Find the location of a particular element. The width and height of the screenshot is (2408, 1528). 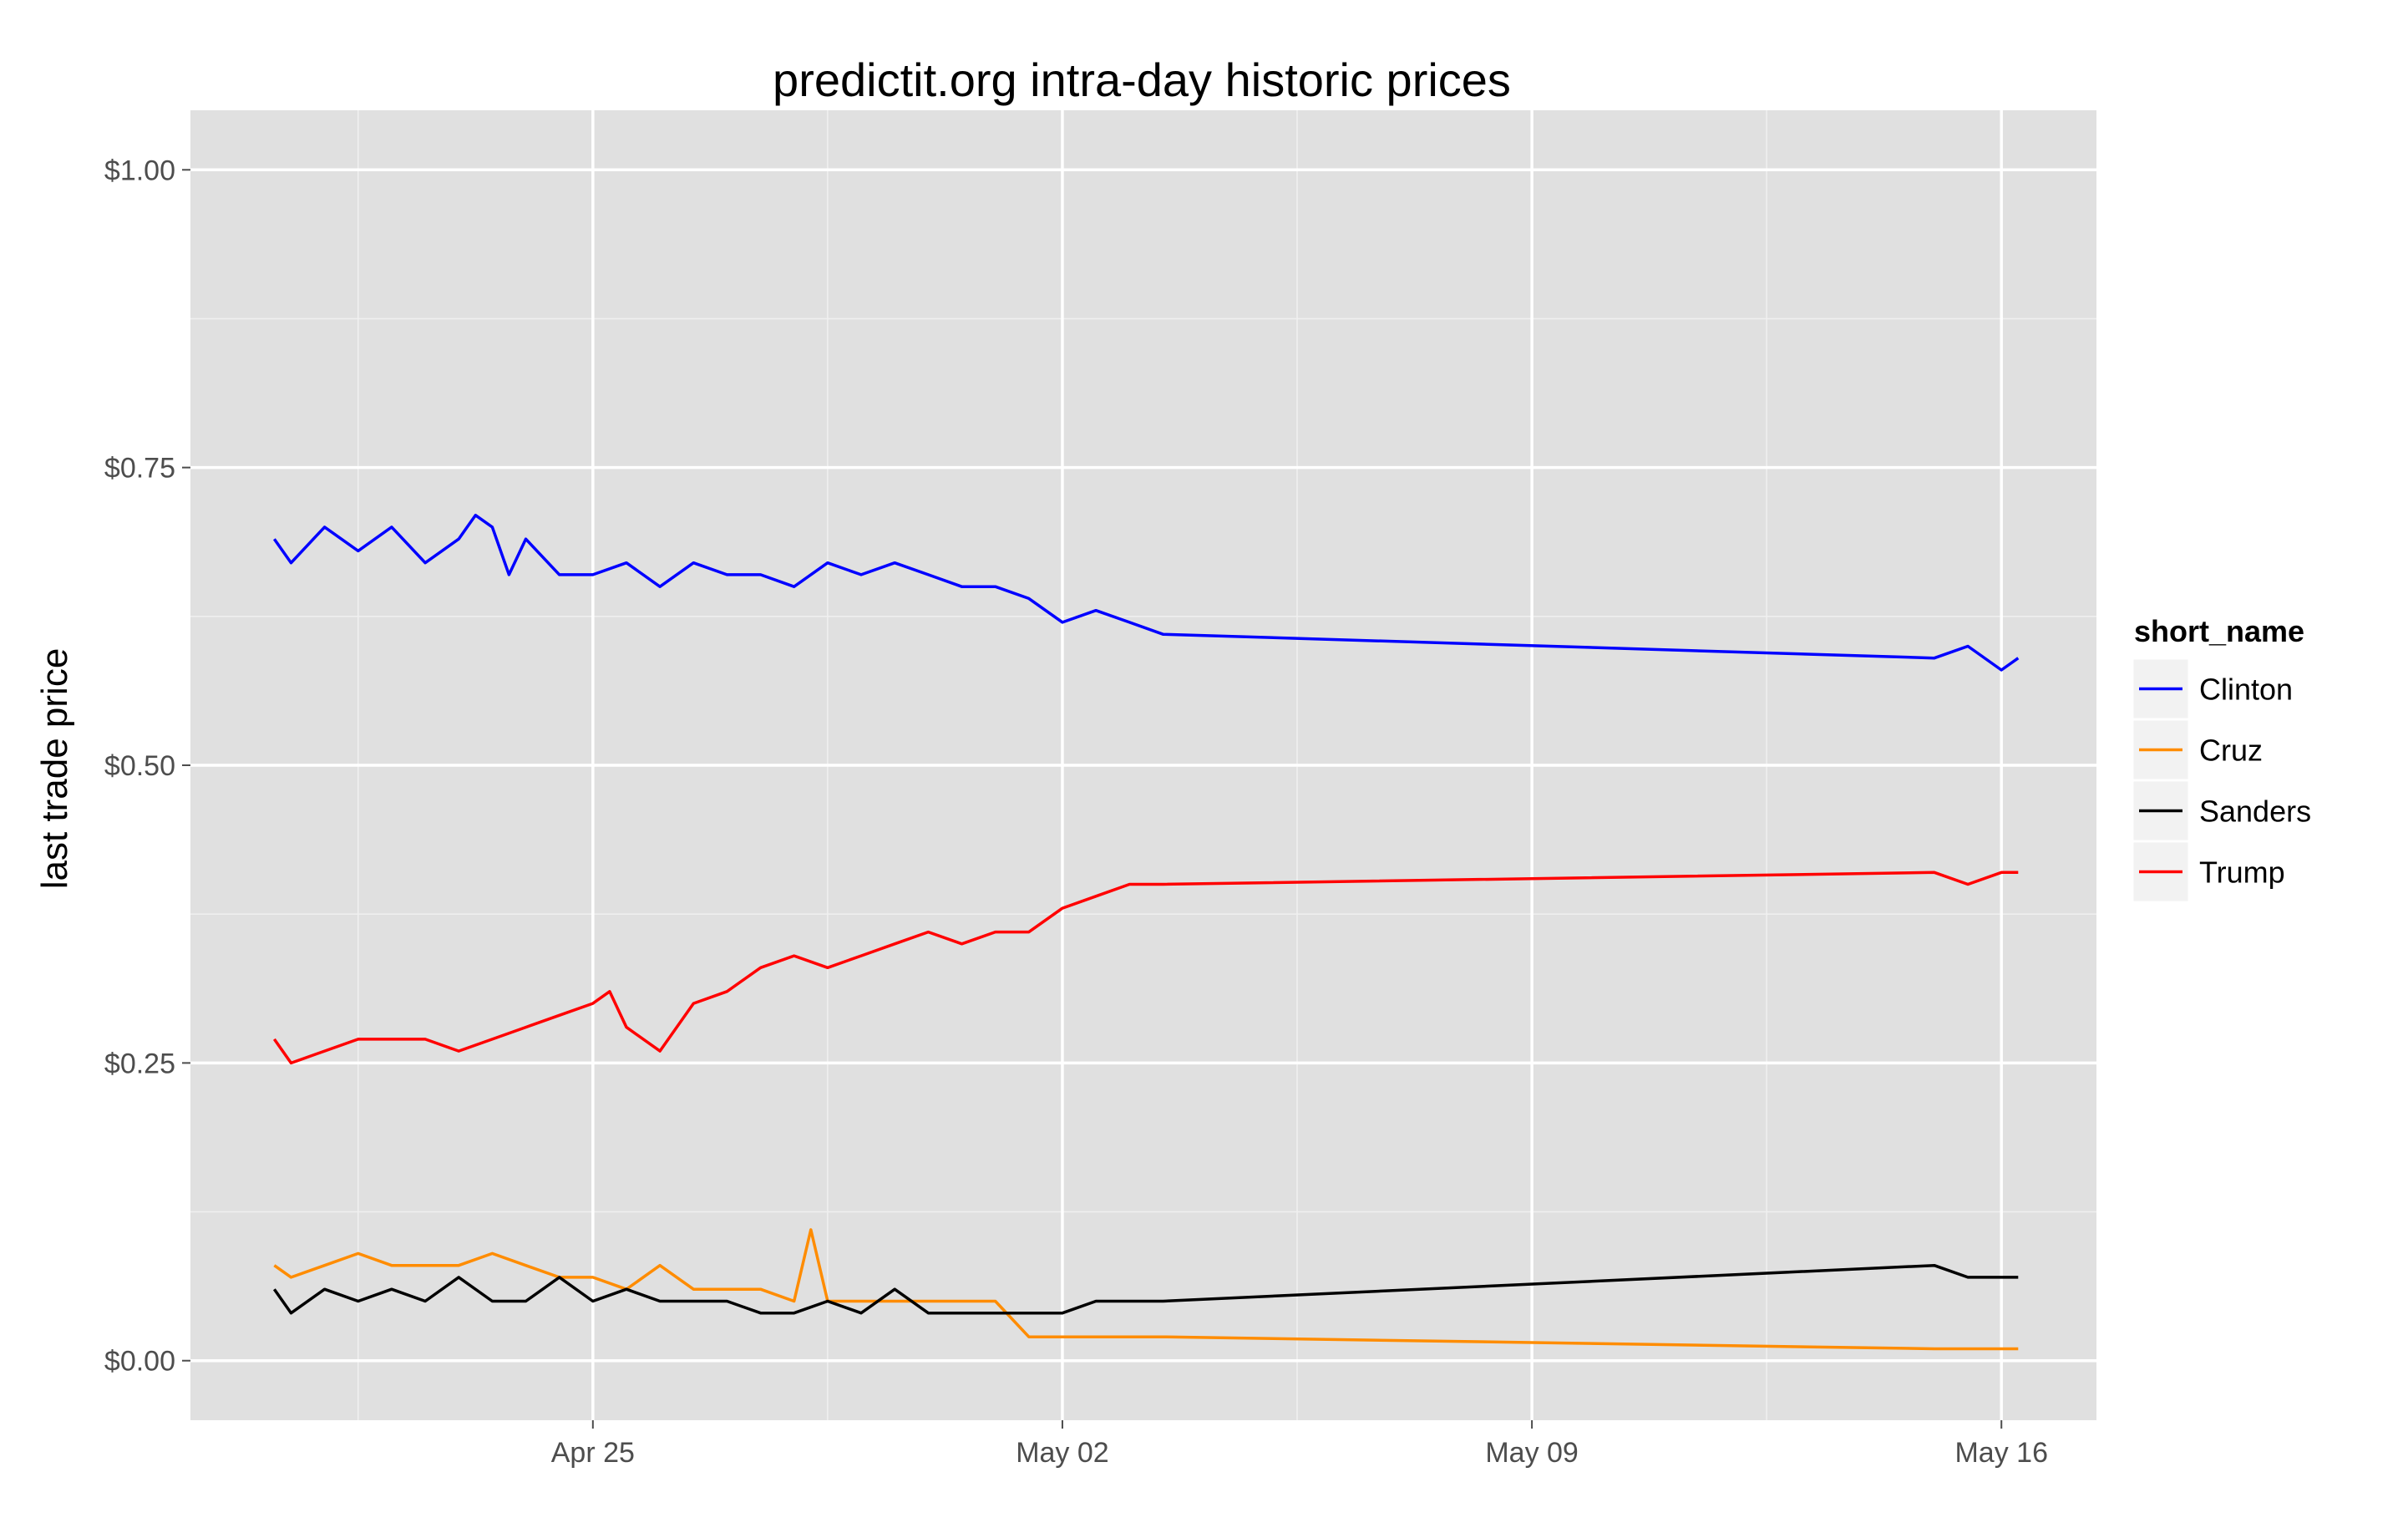

legend-label: Trump is located at coordinates (2242, 872).